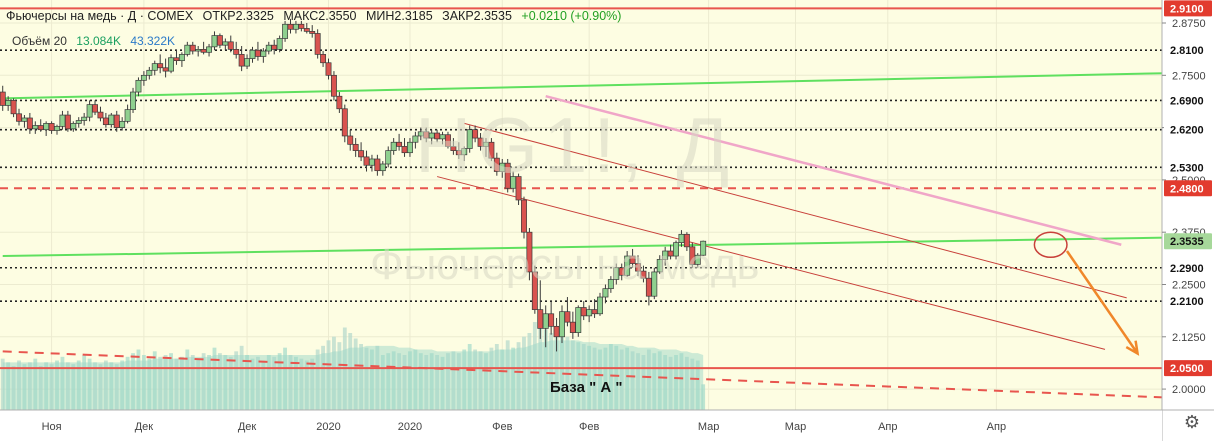 The image size is (1214, 441). What do you see at coordinates (1187, 302) in the screenshot?
I see `price-label-level: 2.2100` at bounding box center [1187, 302].